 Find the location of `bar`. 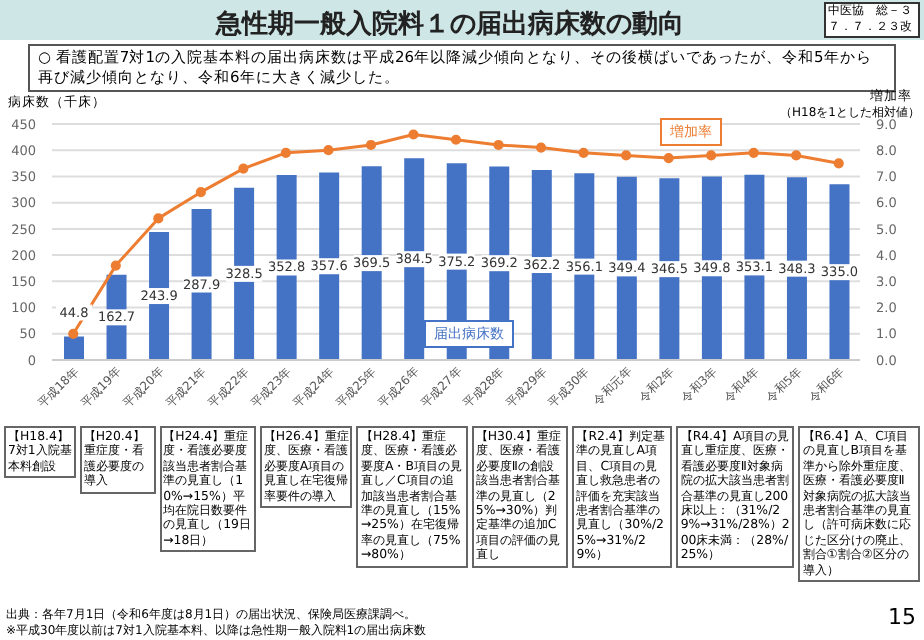

bar is located at coordinates (74, 348).